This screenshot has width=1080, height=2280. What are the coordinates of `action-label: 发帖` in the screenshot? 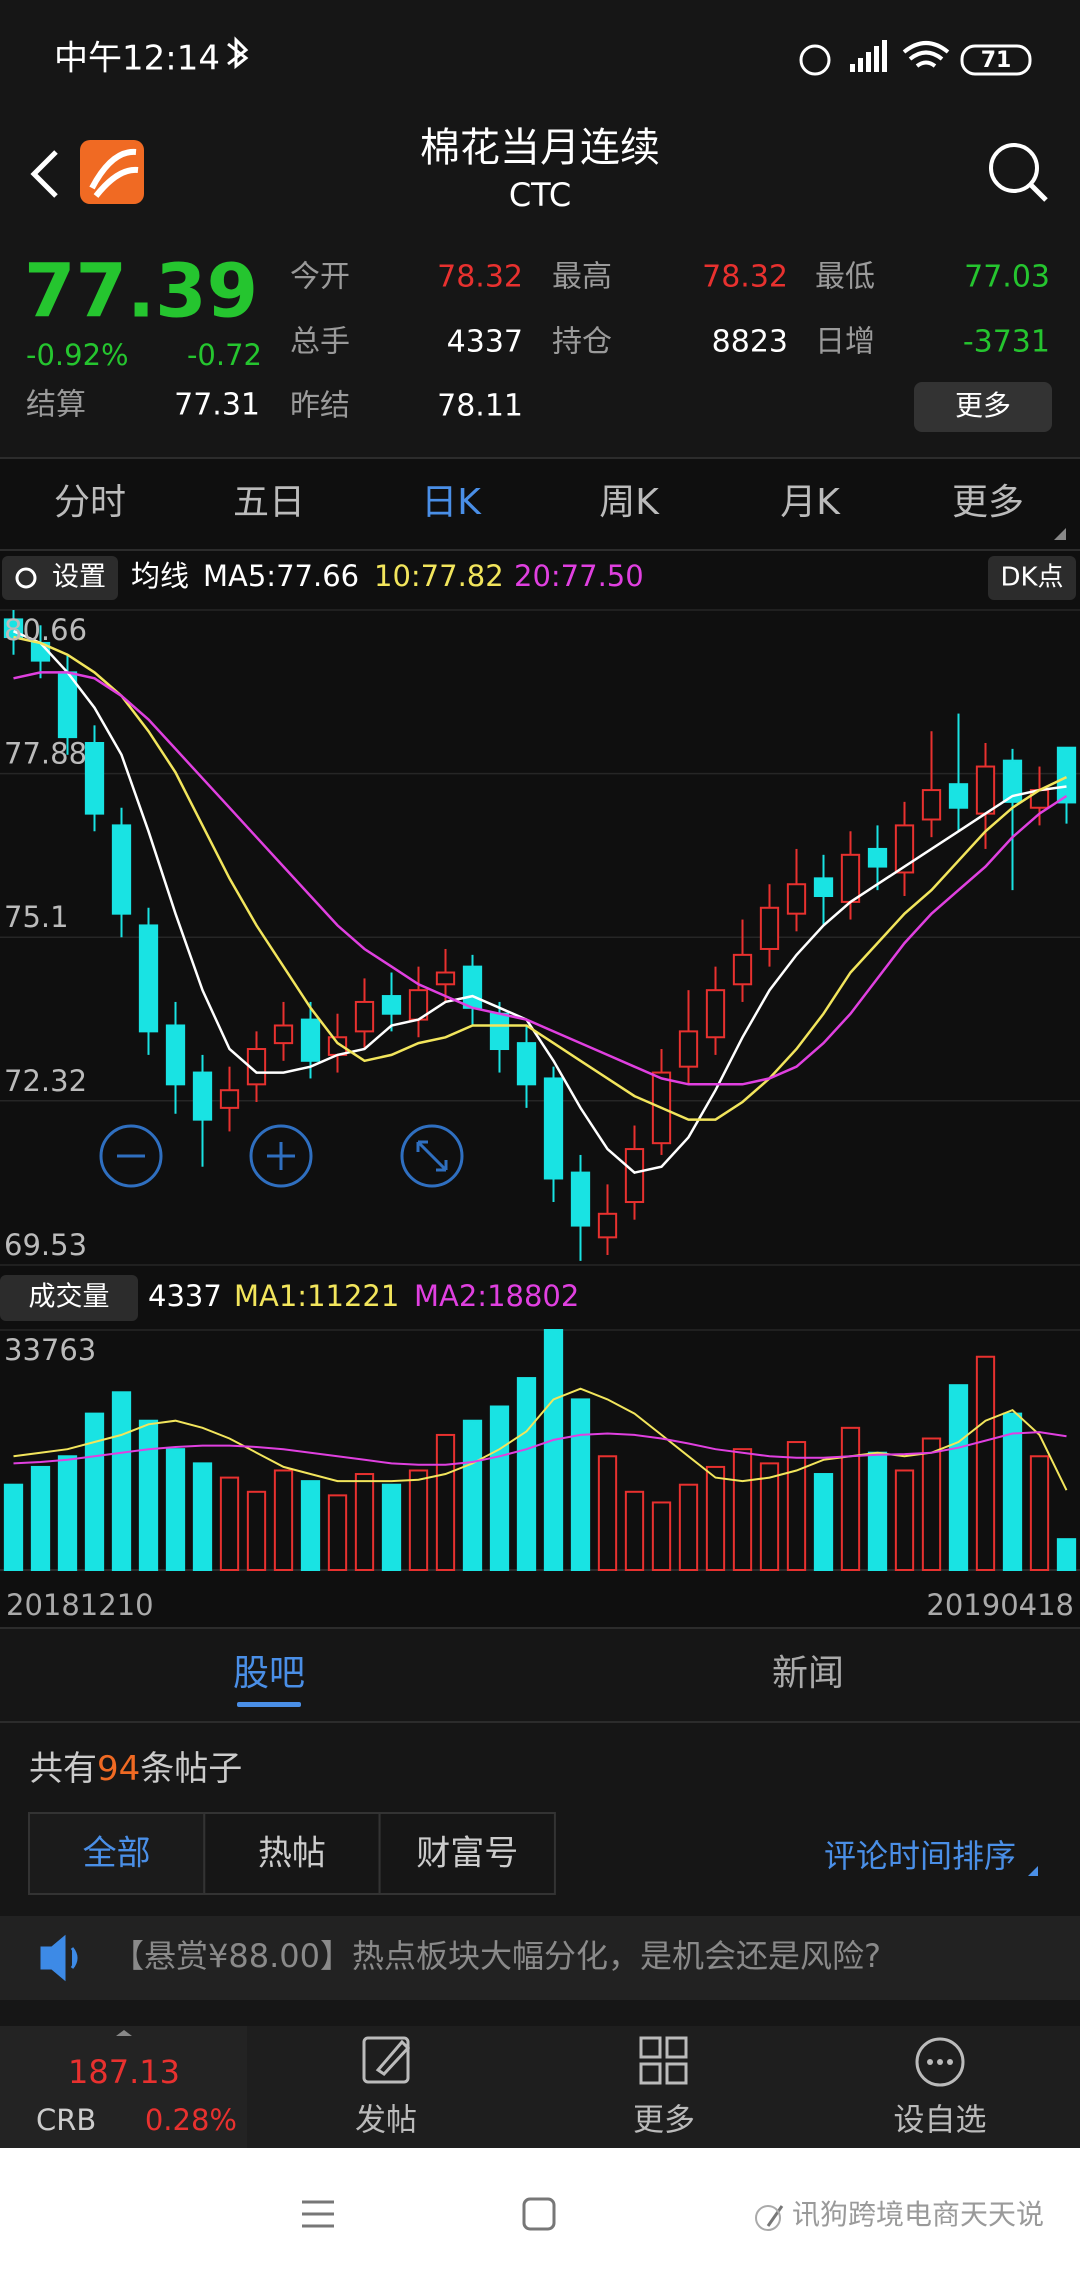 It's located at (386, 2121).